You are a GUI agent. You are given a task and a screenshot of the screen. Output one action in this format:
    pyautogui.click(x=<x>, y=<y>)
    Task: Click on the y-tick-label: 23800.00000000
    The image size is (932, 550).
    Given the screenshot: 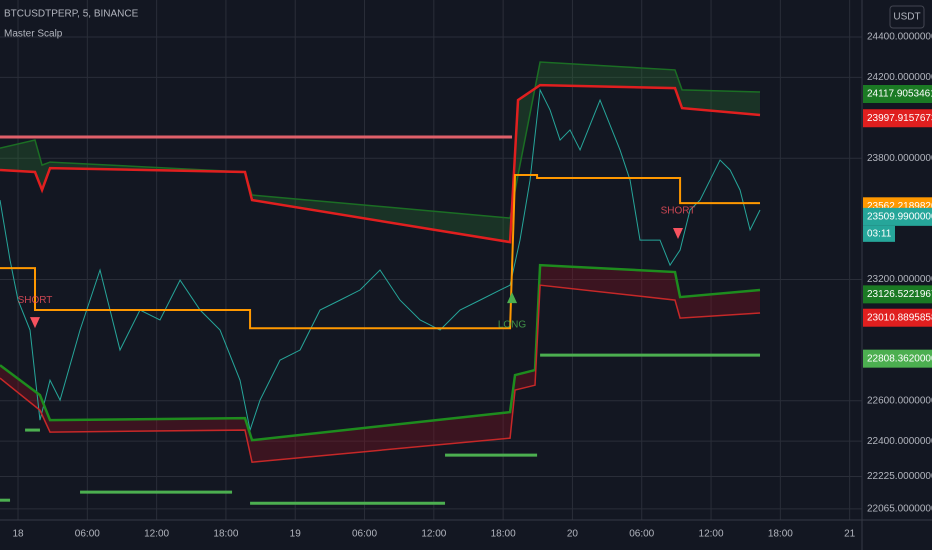 What is the action you would take?
    pyautogui.click(x=899, y=158)
    